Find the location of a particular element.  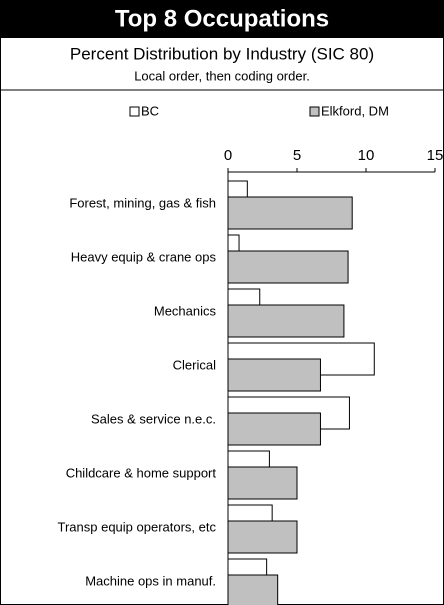

y-tick-label: Machine ops in manuf. is located at coordinates (150, 580).